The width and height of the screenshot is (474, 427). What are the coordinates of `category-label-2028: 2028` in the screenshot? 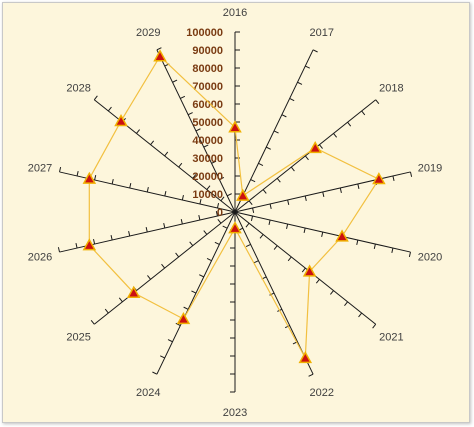 It's located at (78, 88).